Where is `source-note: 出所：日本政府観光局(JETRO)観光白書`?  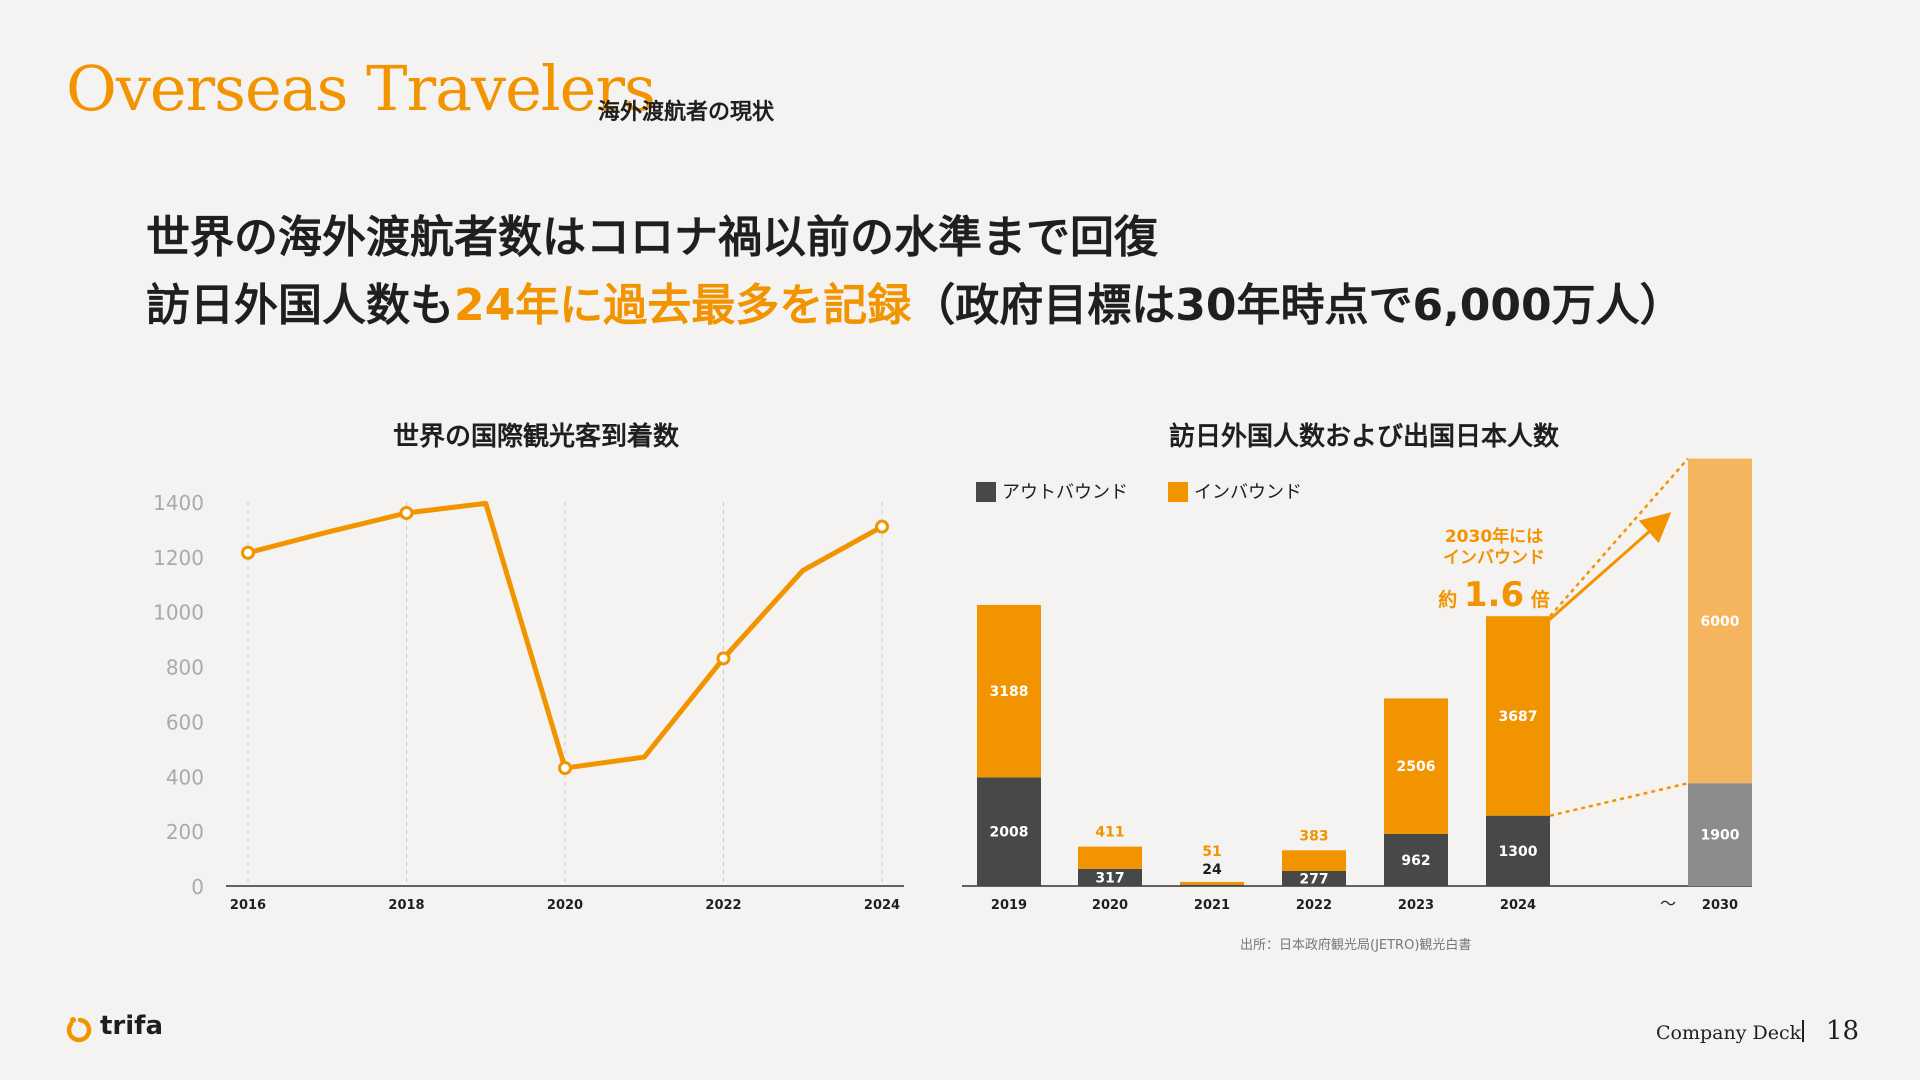
source-note: 出所：日本政府観光局(JETRO)観光白書 is located at coordinates (1356, 945).